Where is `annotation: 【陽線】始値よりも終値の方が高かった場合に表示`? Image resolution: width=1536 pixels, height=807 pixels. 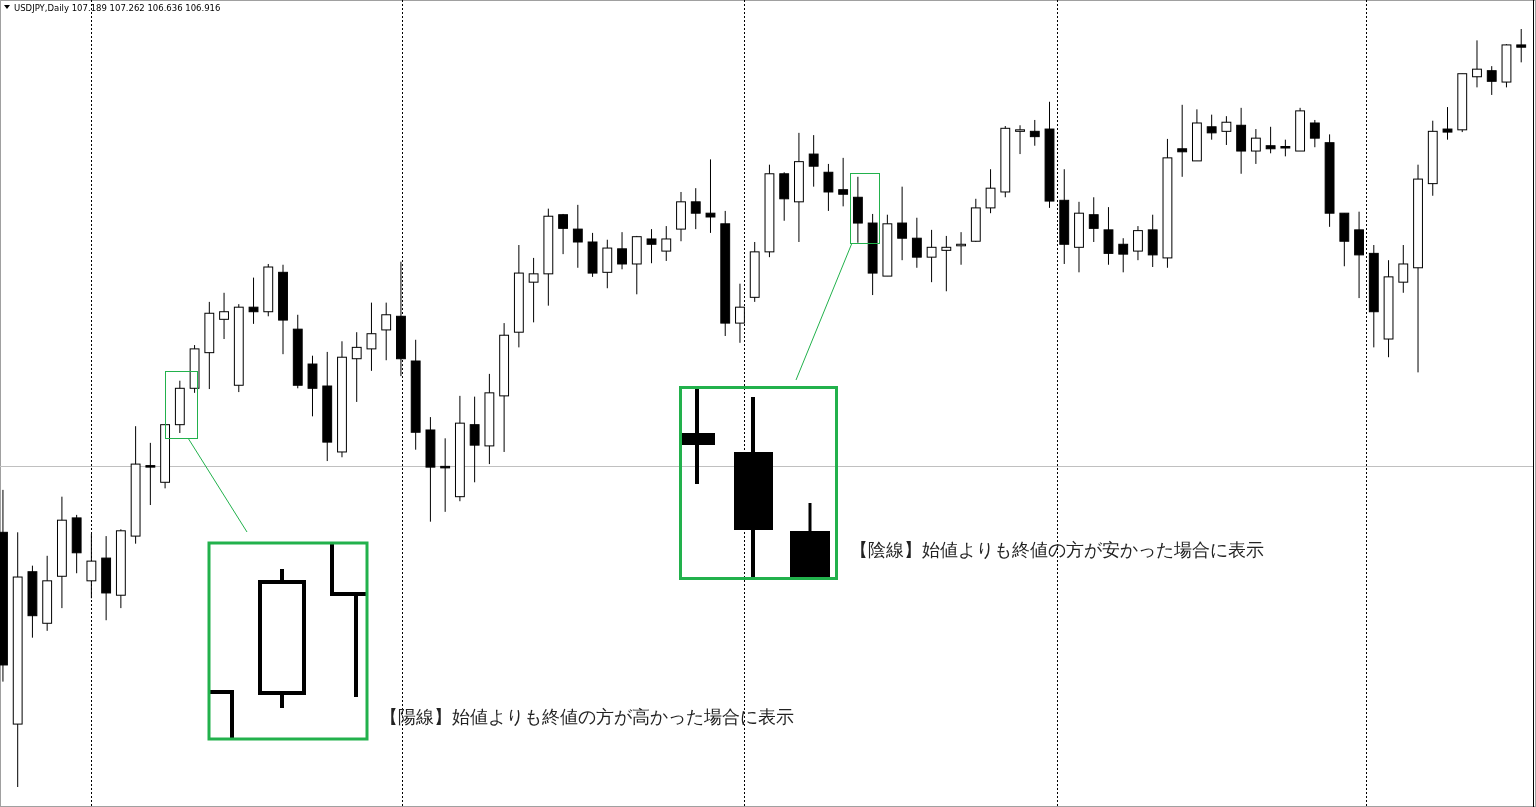
annotation: 【陽線】始値よりも終値の方が高かった場合に表示 is located at coordinates (587, 717).